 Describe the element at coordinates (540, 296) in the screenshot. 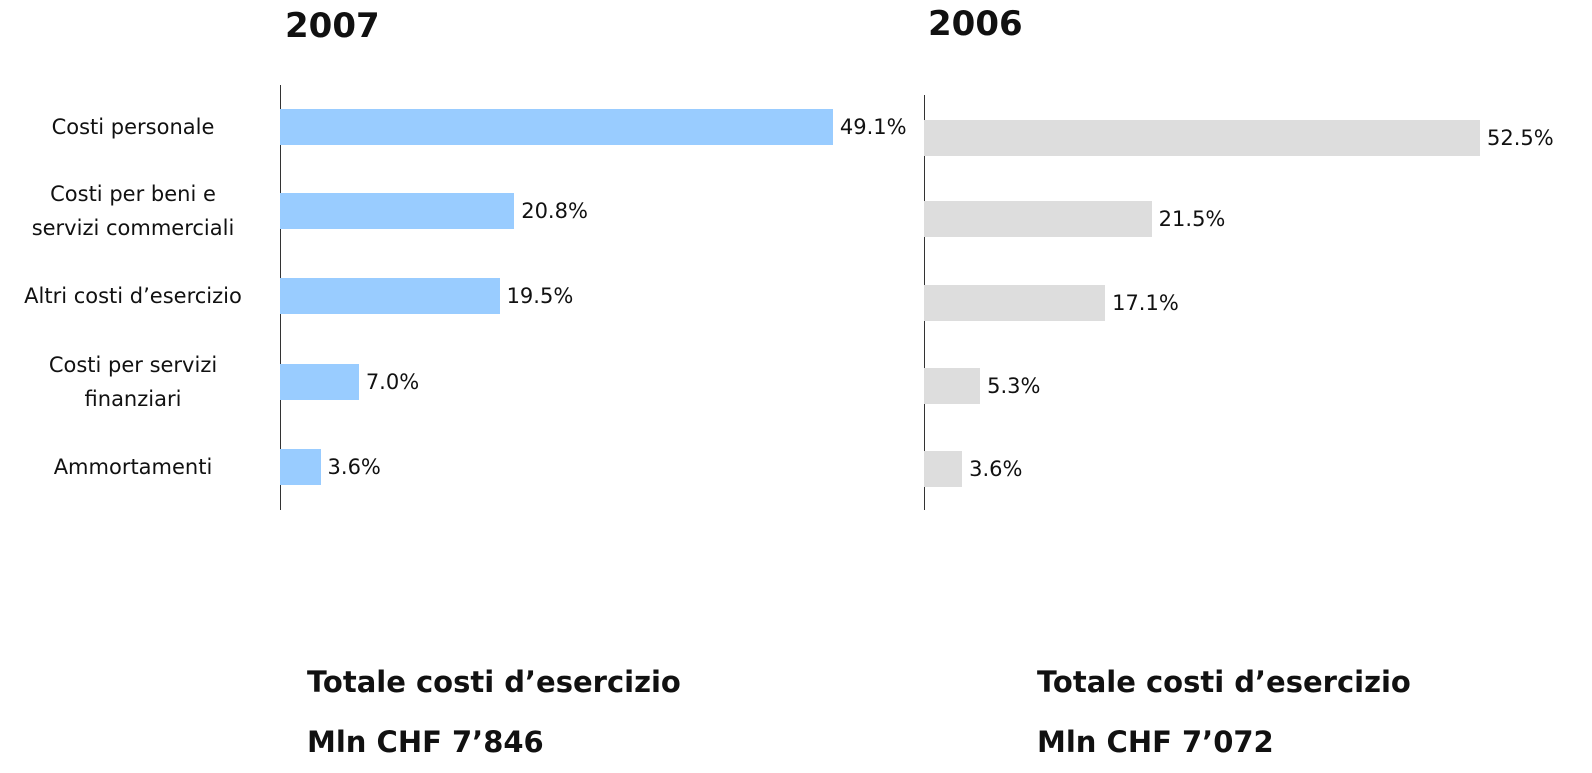

I see `value-label: 19.5%` at that location.